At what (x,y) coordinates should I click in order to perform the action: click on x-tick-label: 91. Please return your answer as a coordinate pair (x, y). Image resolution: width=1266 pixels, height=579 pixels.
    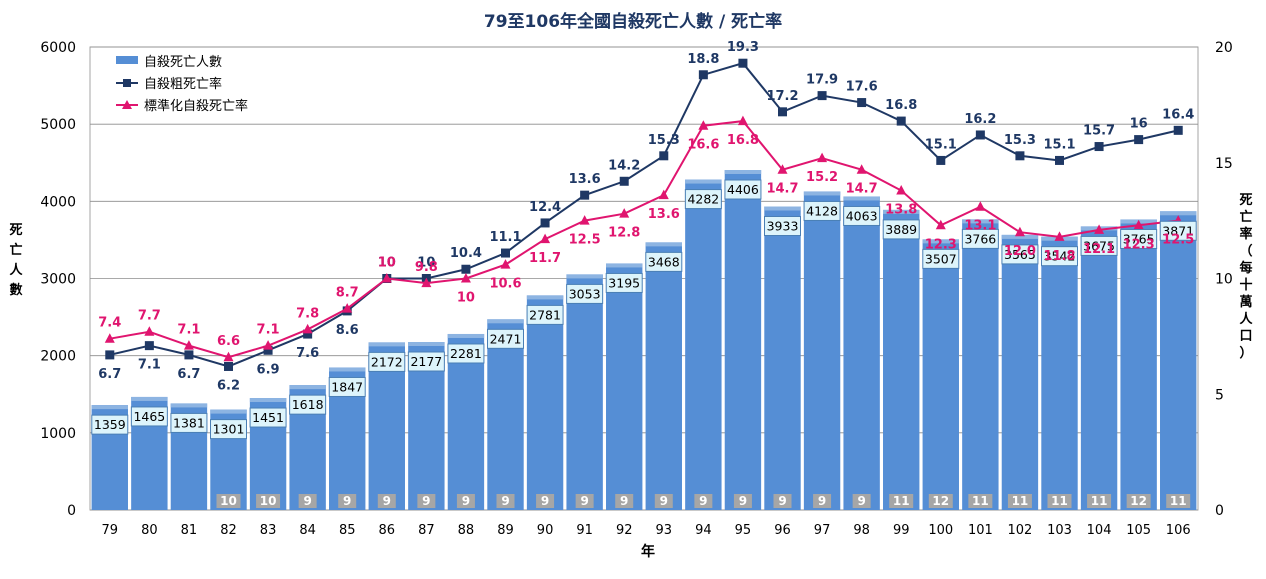
    Looking at the image, I should click on (584, 530).